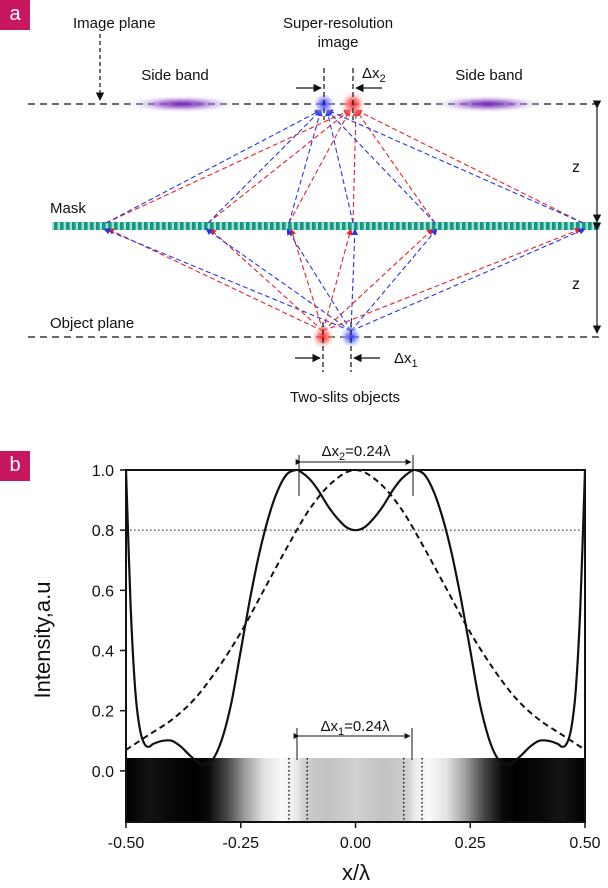 Image resolution: width=608 pixels, height=888 pixels. What do you see at coordinates (323, 337) in the screenshot?
I see `object-spot-red` at bounding box center [323, 337].